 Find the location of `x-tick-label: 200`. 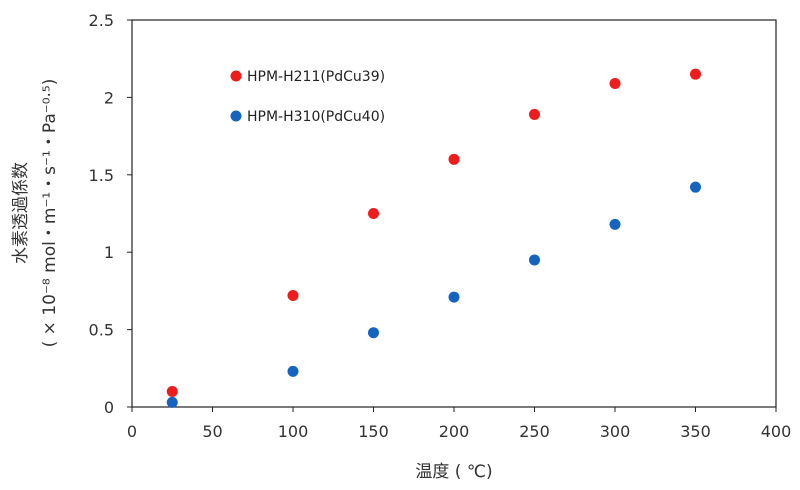

x-tick-label: 200 is located at coordinates (454, 431).